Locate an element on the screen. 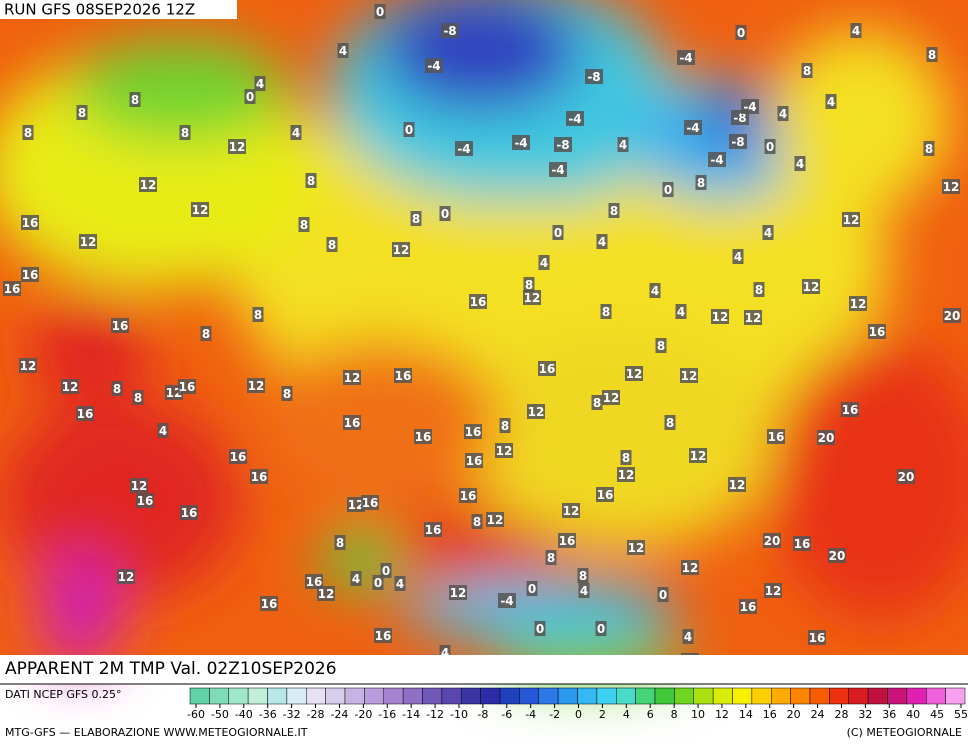  colorbar-label: 36 is located at coordinates (889, 714).